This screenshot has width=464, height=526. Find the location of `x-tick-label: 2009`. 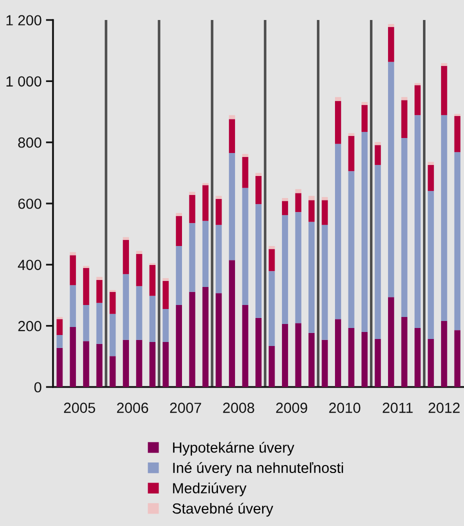

x-tick-label: 2009 is located at coordinates (292, 407).